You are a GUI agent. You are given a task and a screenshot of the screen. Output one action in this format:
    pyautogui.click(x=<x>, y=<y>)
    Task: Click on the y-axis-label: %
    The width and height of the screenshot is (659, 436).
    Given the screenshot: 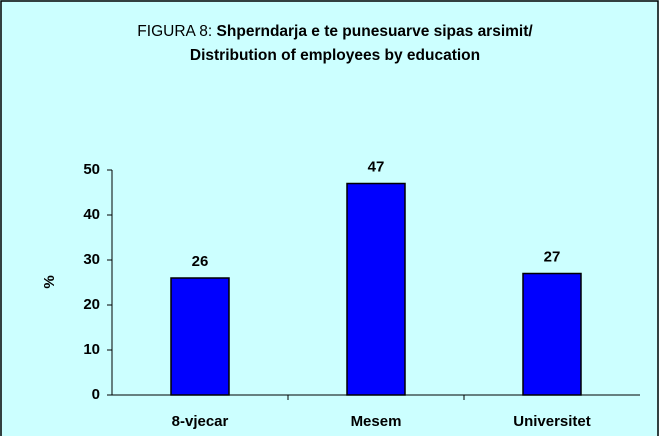 What is the action you would take?
    pyautogui.click(x=49, y=281)
    